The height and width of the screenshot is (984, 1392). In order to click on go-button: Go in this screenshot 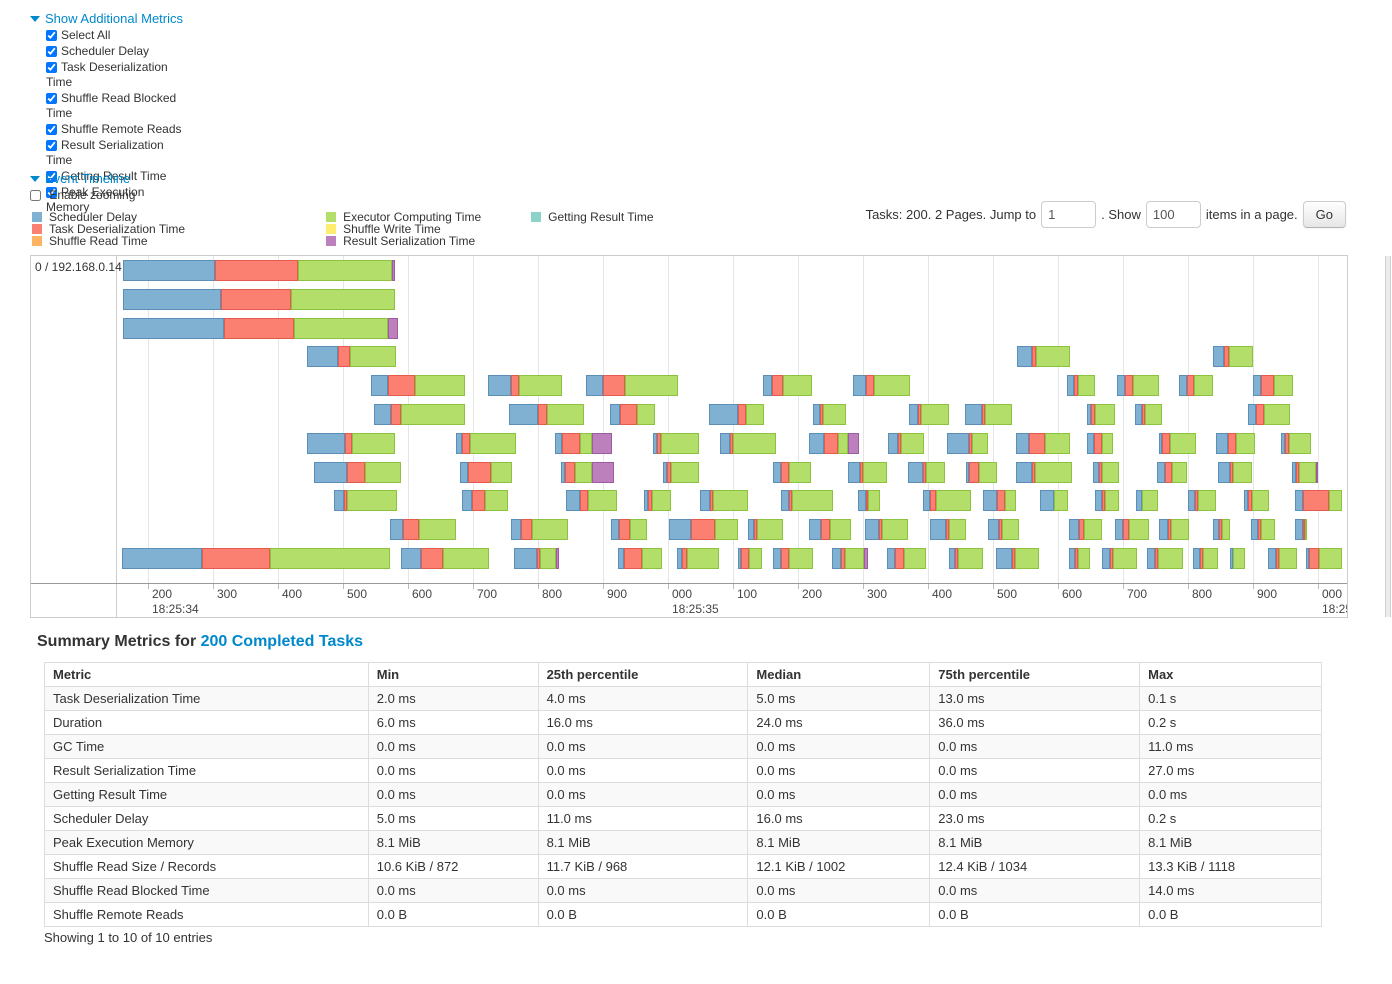, I will do `click(1324, 214)`.